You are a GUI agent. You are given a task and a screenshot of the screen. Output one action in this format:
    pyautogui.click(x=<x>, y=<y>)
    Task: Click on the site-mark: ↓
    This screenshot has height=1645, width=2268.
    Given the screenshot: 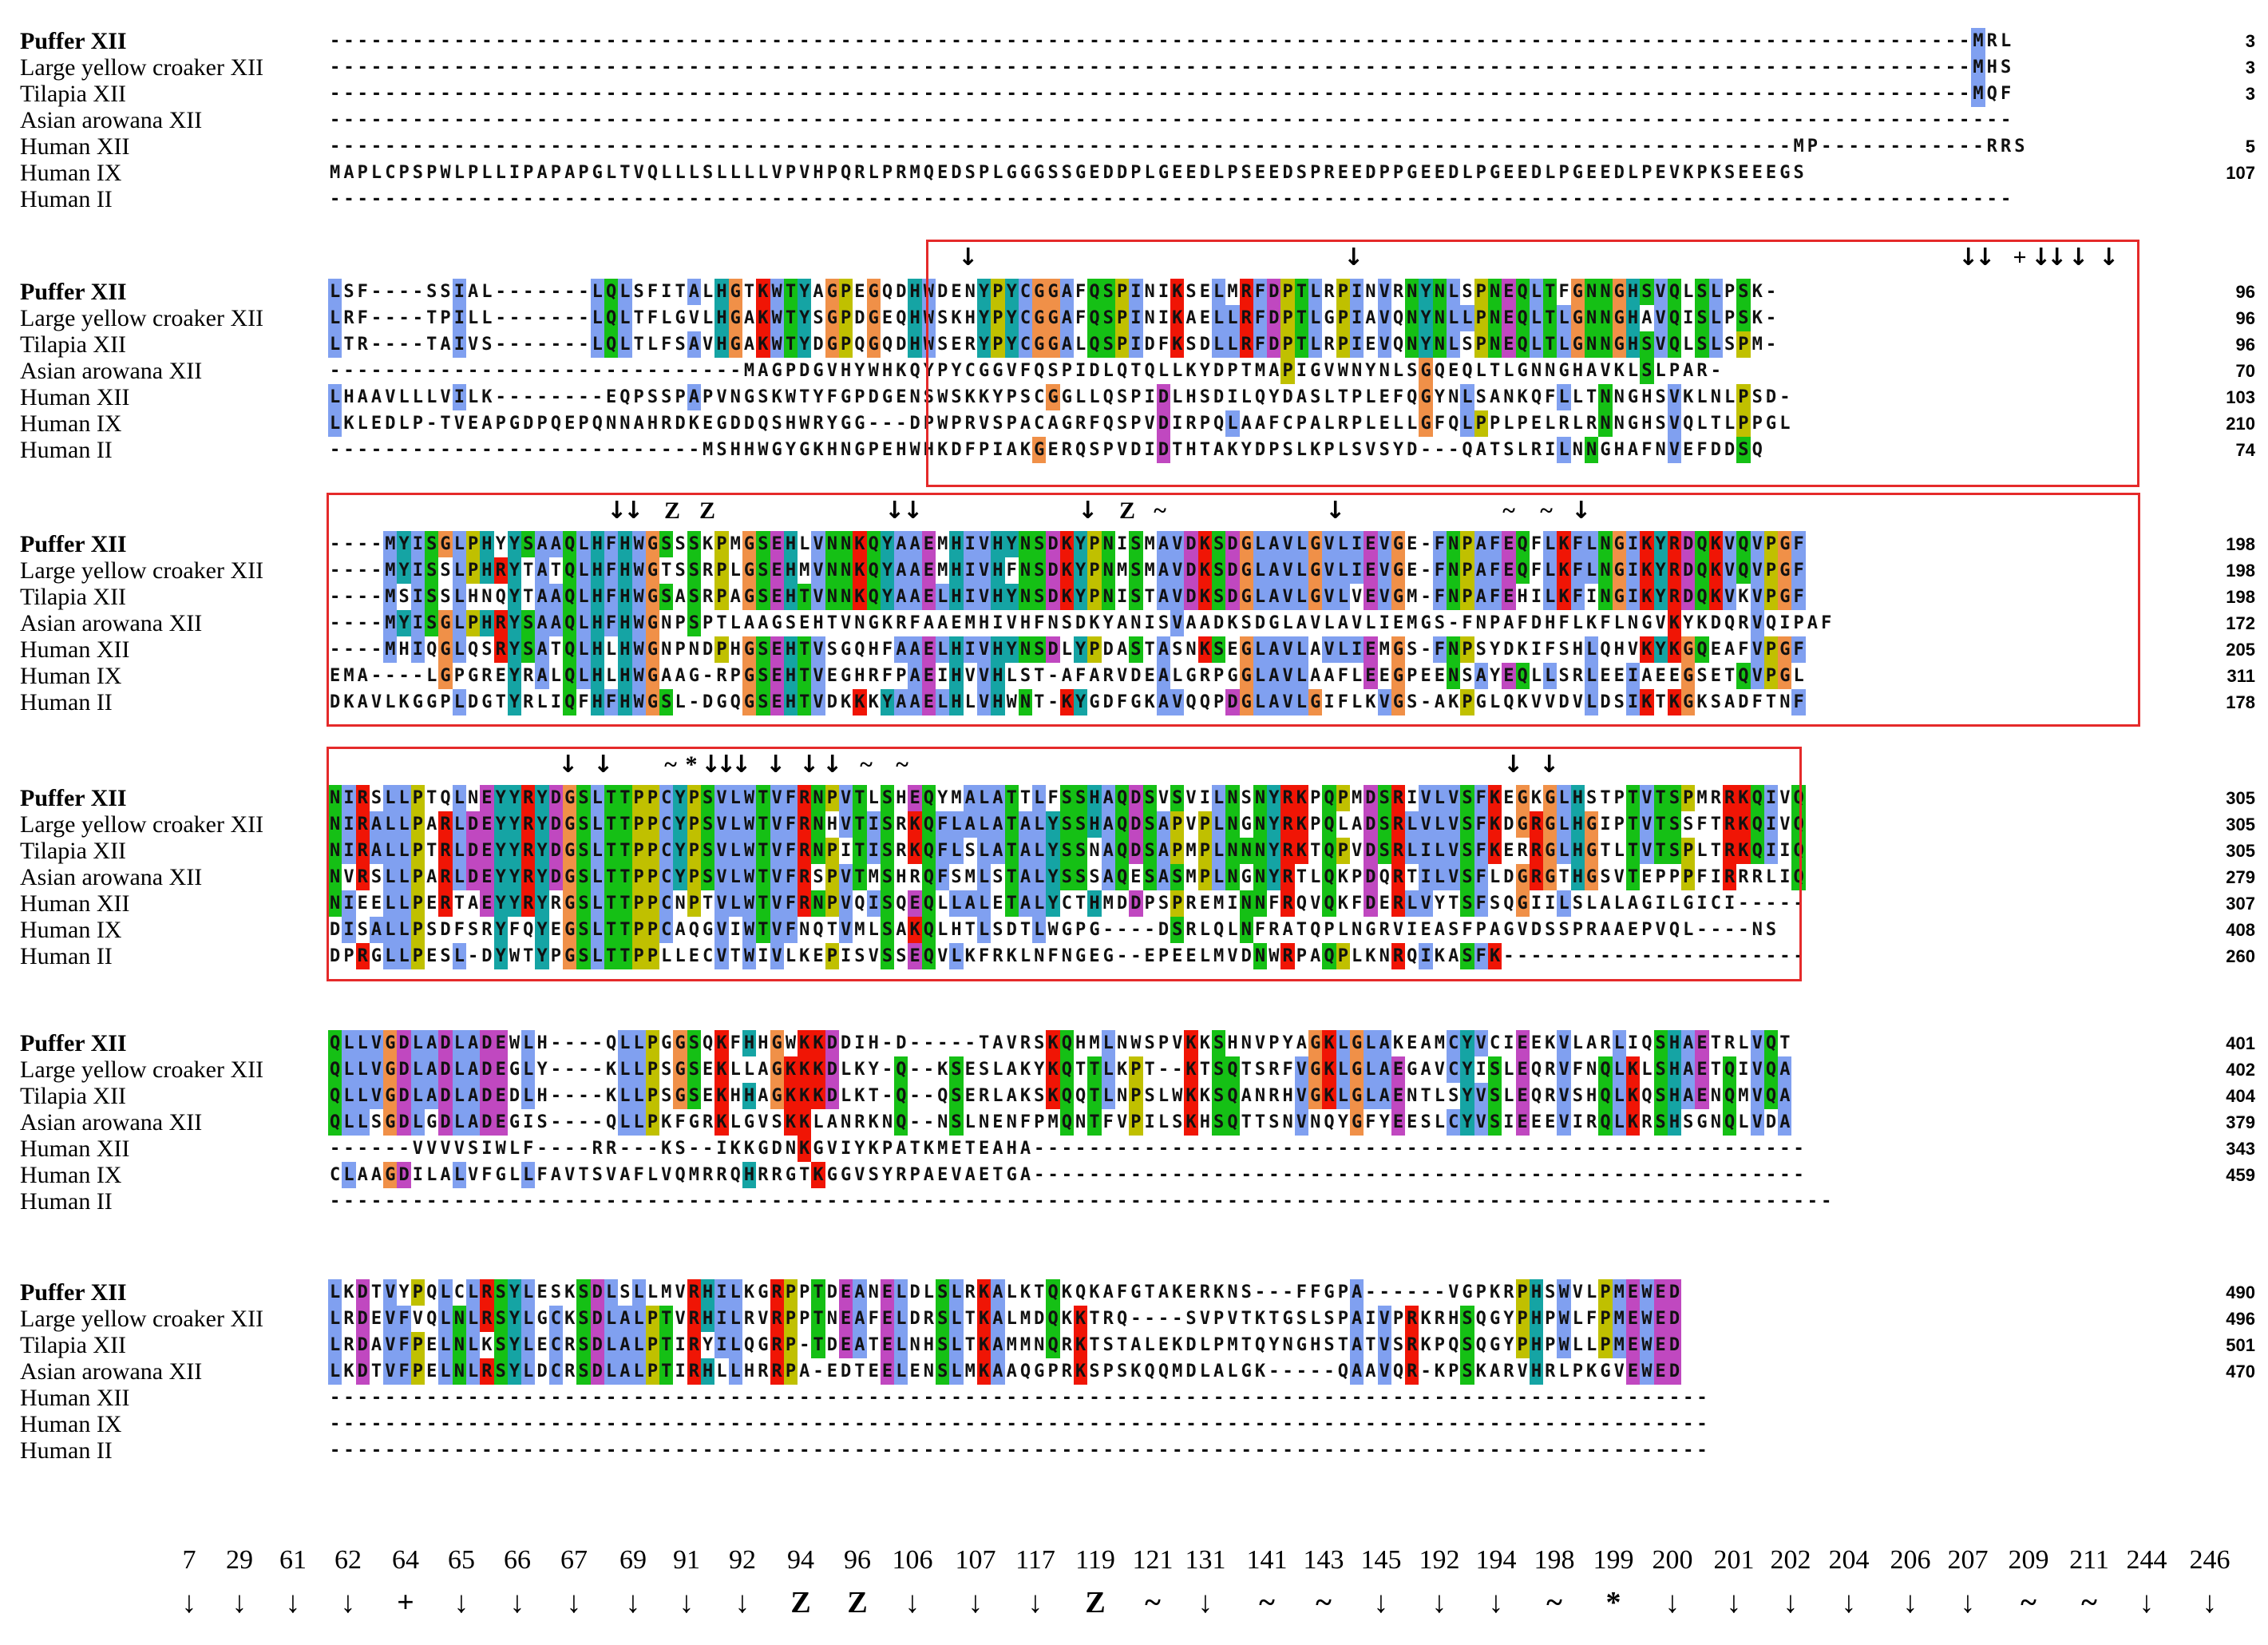 What is the action you would take?
    pyautogui.click(x=2041, y=258)
    